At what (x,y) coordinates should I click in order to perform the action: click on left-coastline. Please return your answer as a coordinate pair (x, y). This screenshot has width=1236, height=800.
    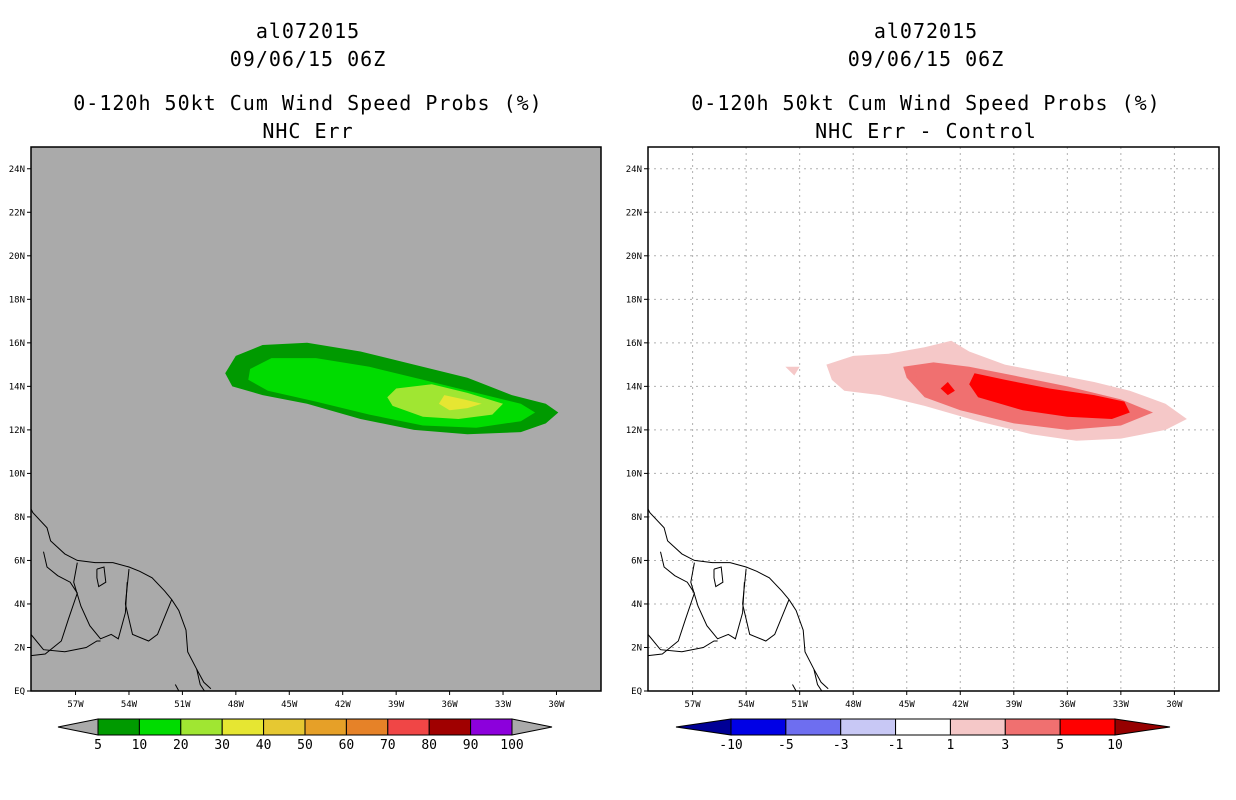
    Looking at the image, I should click on (121, 599).